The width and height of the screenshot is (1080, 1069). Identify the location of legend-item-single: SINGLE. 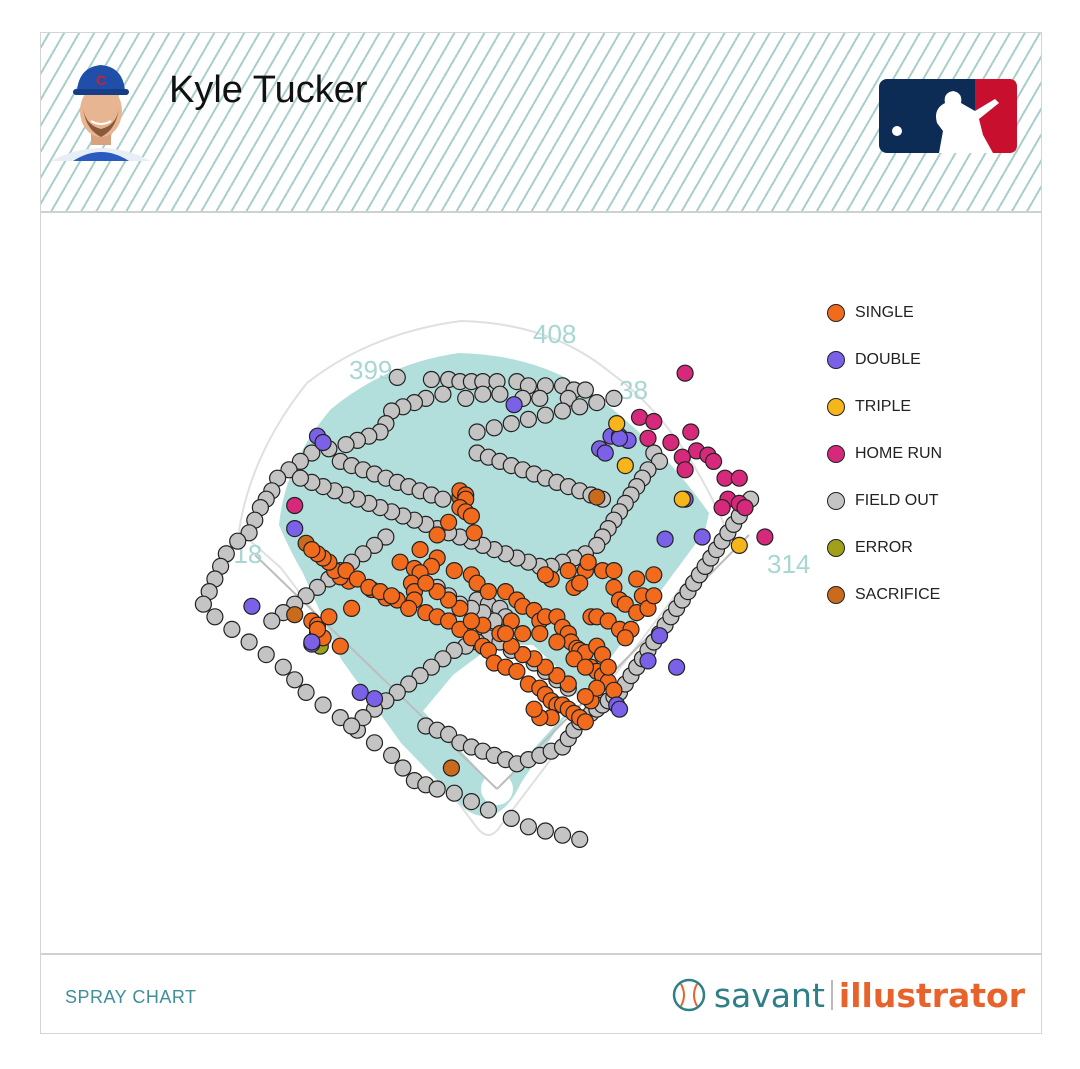
(884, 312).